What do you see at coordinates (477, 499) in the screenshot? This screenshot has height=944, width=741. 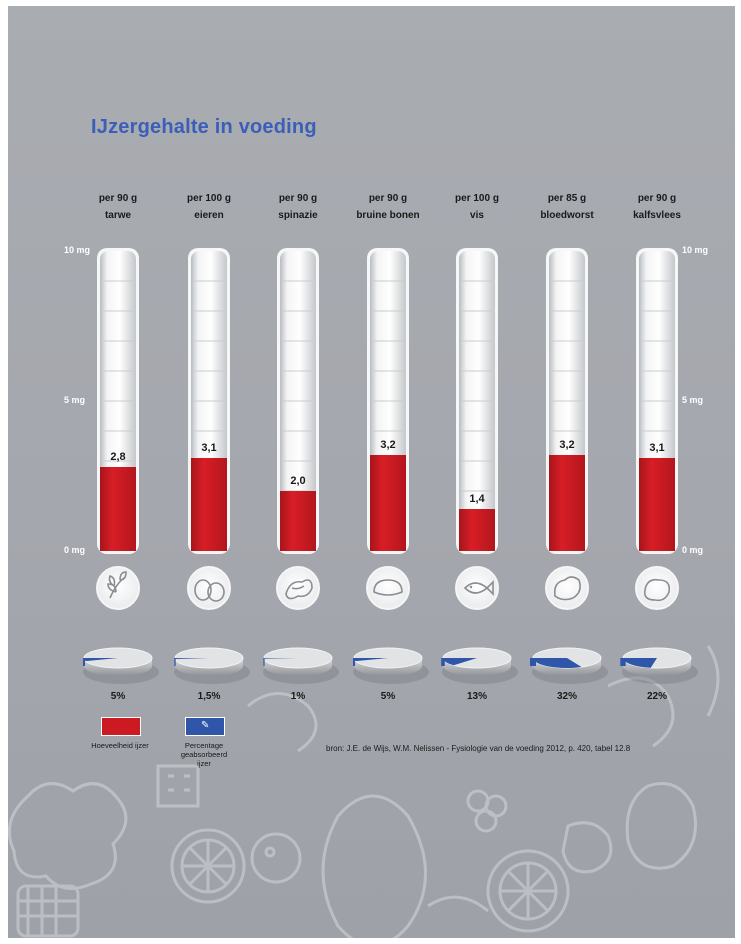 I see `value-label: 1,4` at bounding box center [477, 499].